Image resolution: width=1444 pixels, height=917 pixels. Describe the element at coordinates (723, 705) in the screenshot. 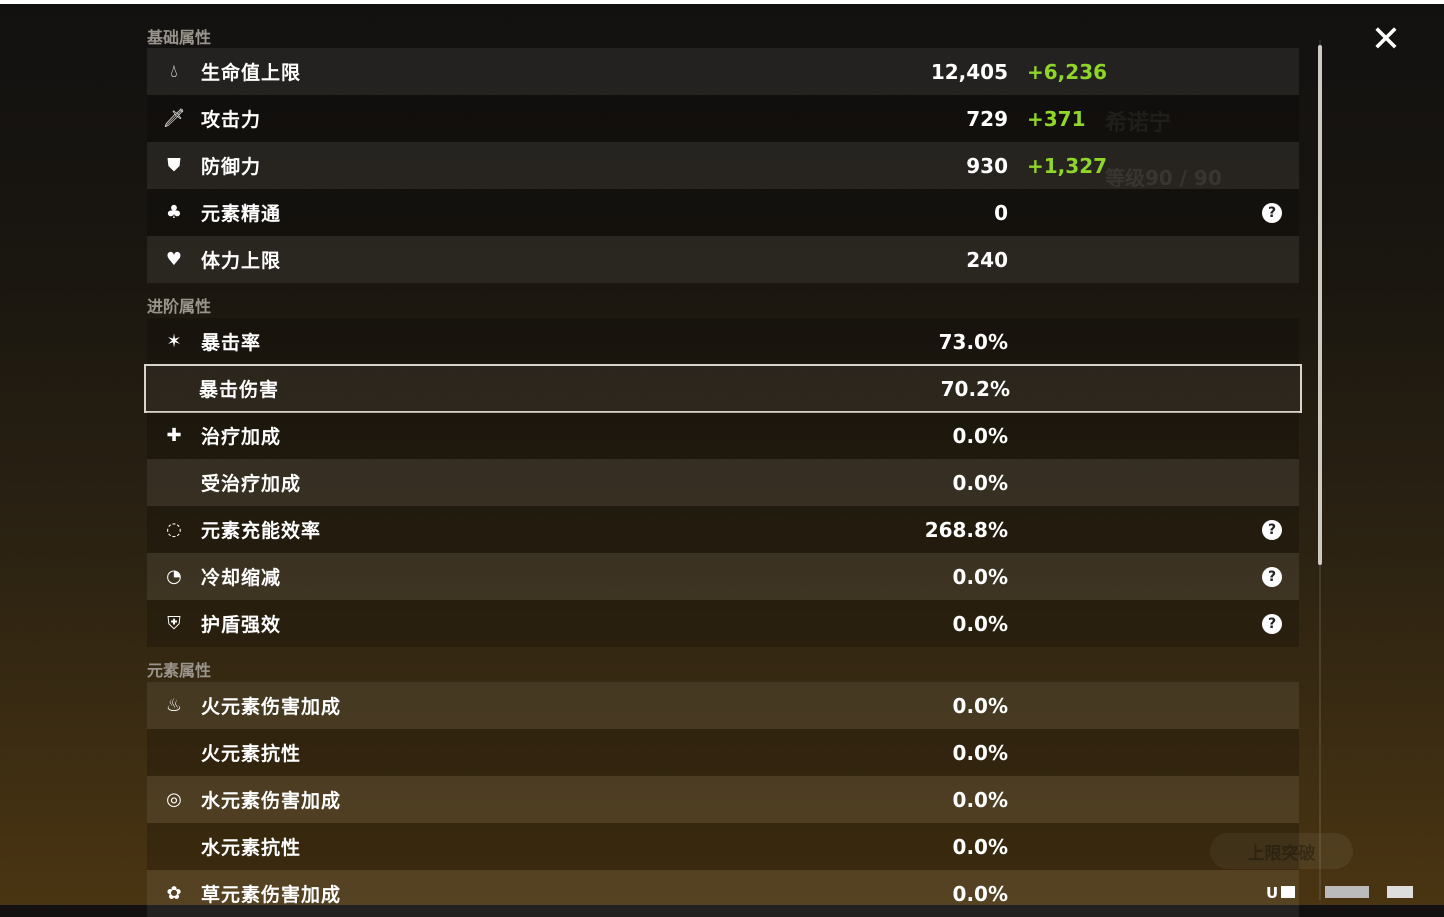

I see `attribute-row: ♨︎ 火元素伤害加成 0.0%` at that location.